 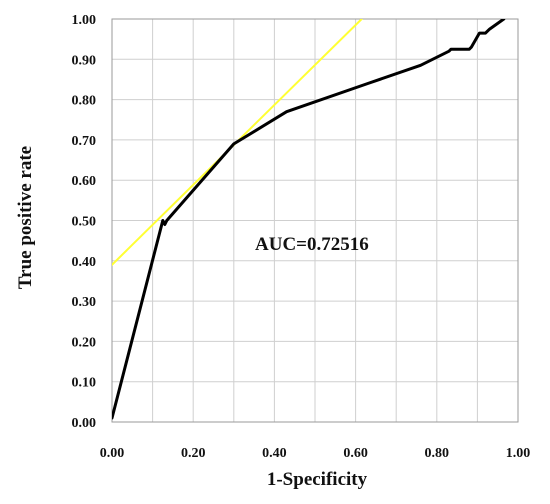 I want to click on y-tick-label: 0.70, so click(x=84, y=141).